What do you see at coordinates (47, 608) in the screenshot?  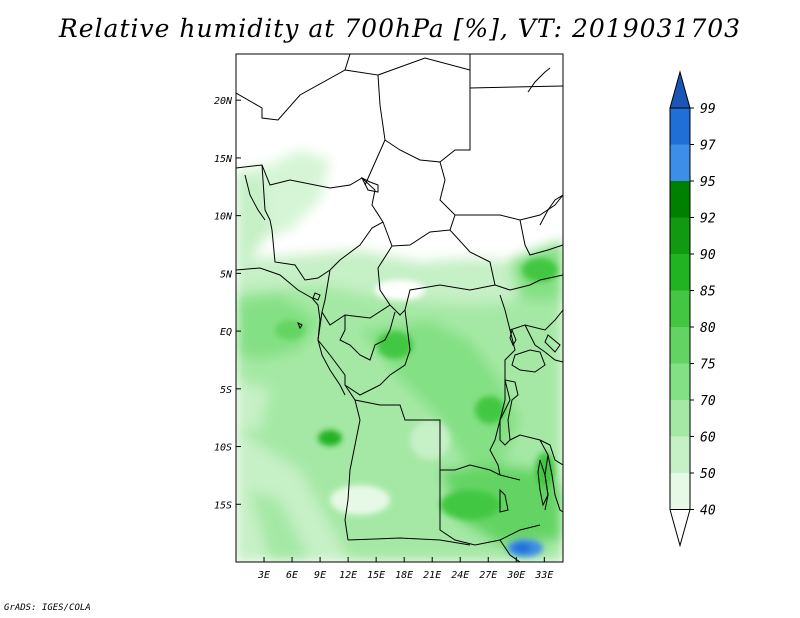 I see `credit-text: GrADS: IGES/COLA` at bounding box center [47, 608].